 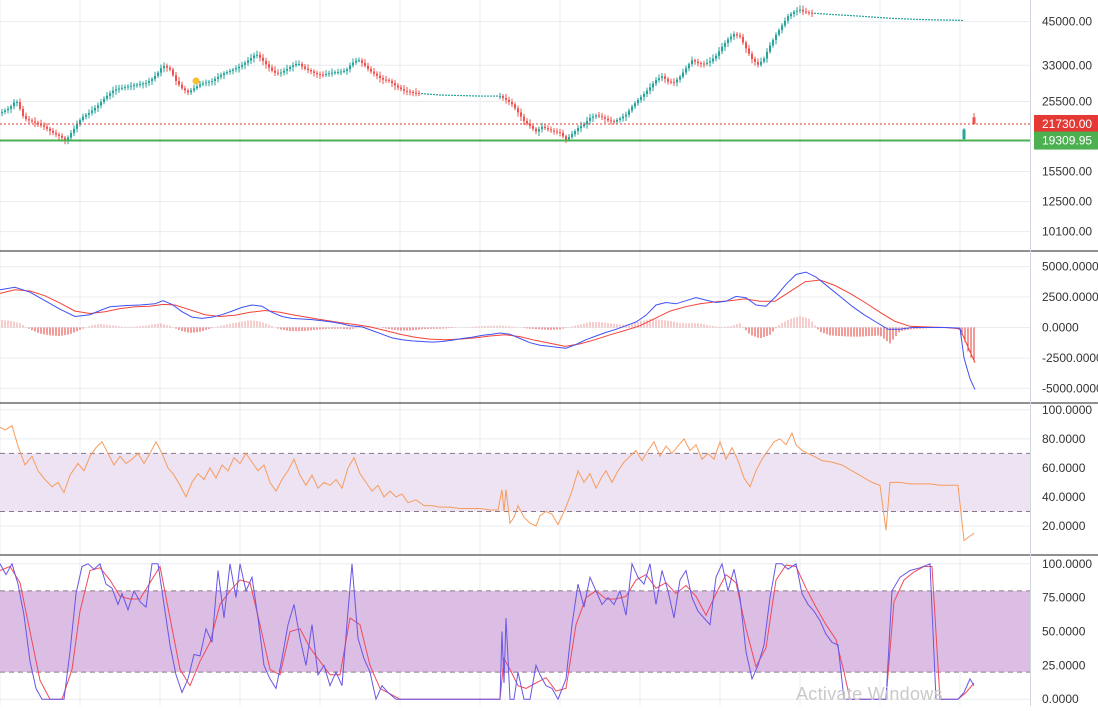 What do you see at coordinates (1064, 526) in the screenshot?
I see `rsi-tick-label: 20.0000` at bounding box center [1064, 526].